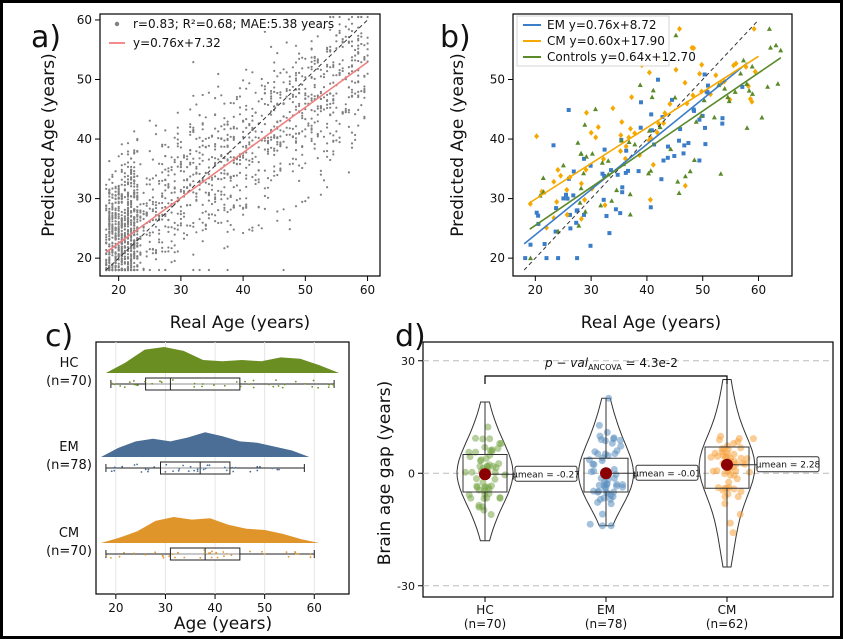 Image resolution: width=843 pixels, height=640 pixels. I want to click on mean-label: µmean = -0.27, so click(546, 475).